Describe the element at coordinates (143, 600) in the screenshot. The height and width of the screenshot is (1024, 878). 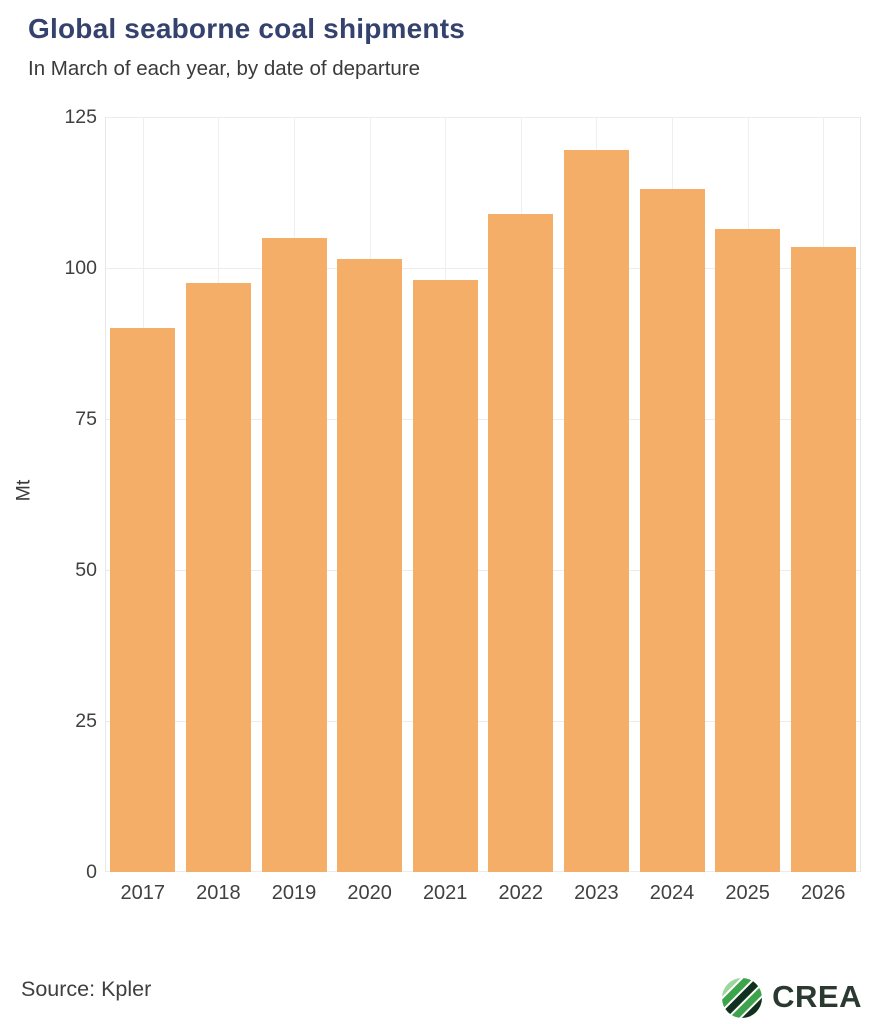
I see `bar-2017` at that location.